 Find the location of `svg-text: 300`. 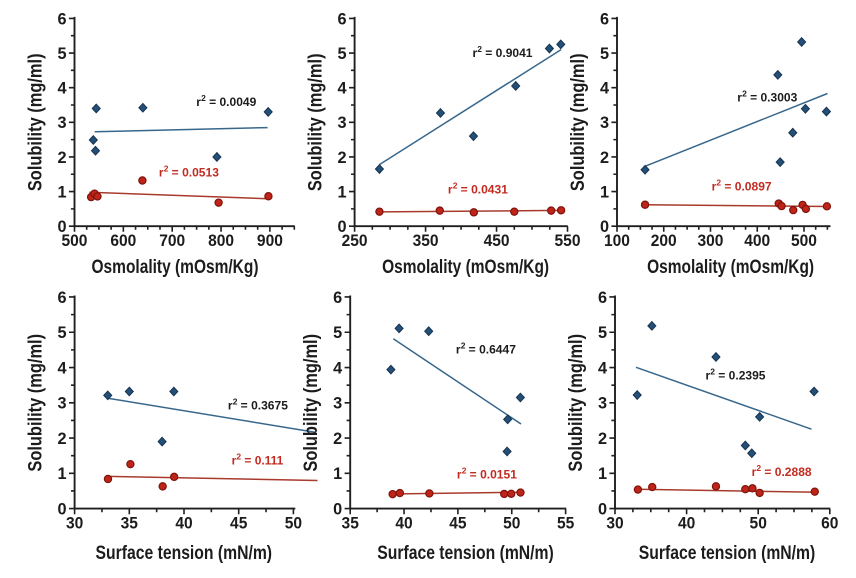

svg-text: 300 is located at coordinates (711, 241).